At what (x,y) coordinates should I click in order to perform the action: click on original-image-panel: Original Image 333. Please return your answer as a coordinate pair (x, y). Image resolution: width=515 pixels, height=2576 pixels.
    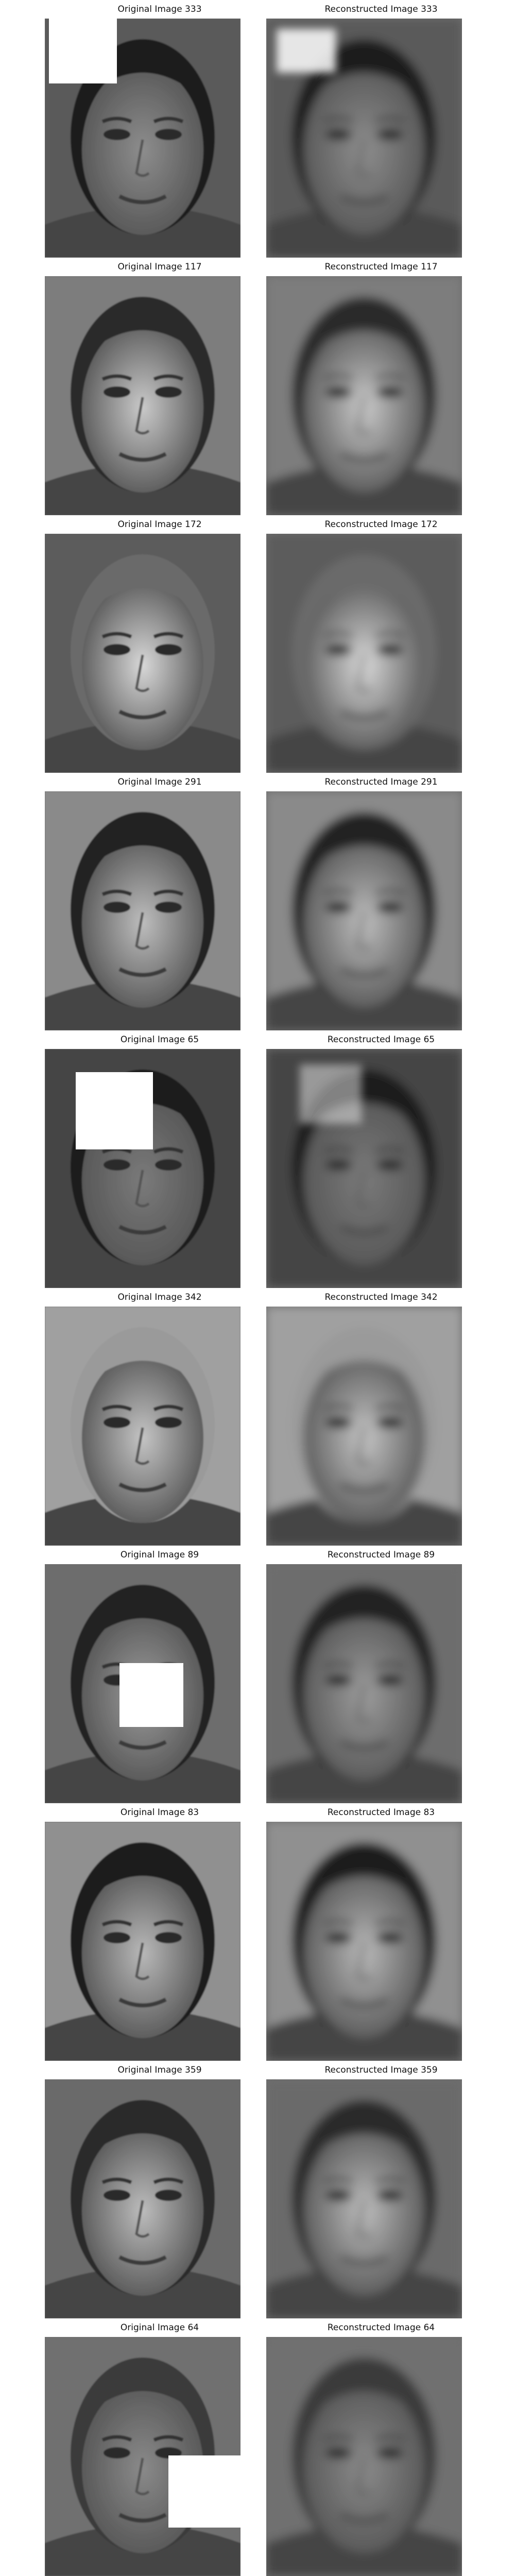
    Looking at the image, I should click on (160, 129).